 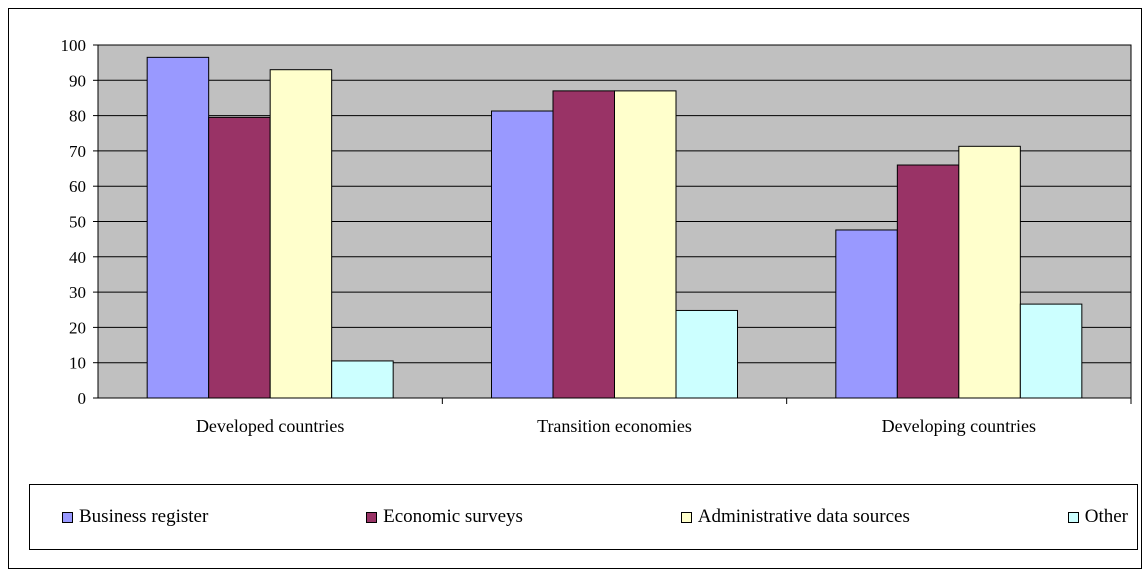 I want to click on legend-item-business-register: Business register, so click(x=135, y=517).